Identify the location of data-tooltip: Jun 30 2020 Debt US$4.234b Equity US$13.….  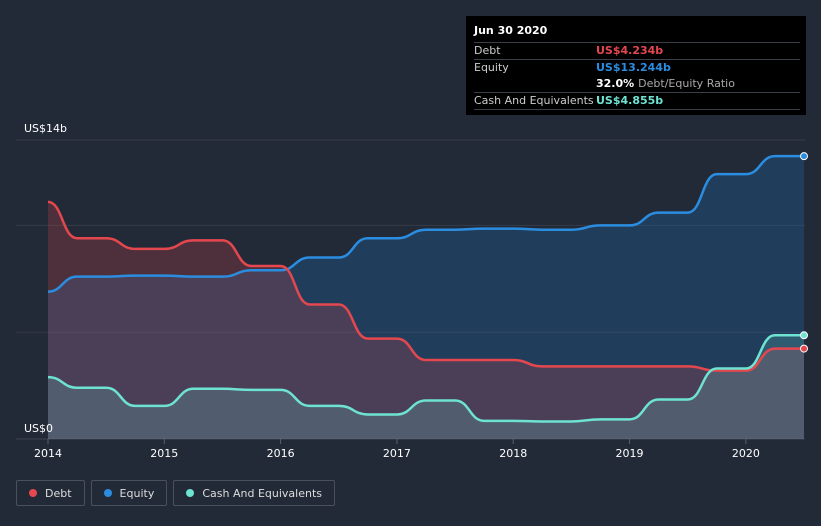
(636, 65).